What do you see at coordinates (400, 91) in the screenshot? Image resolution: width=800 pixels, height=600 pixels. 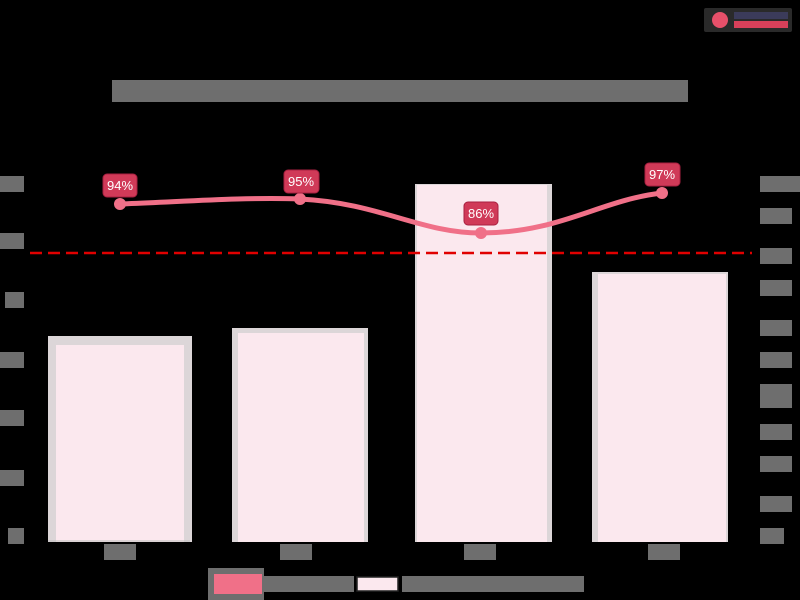 I see `chart-title` at bounding box center [400, 91].